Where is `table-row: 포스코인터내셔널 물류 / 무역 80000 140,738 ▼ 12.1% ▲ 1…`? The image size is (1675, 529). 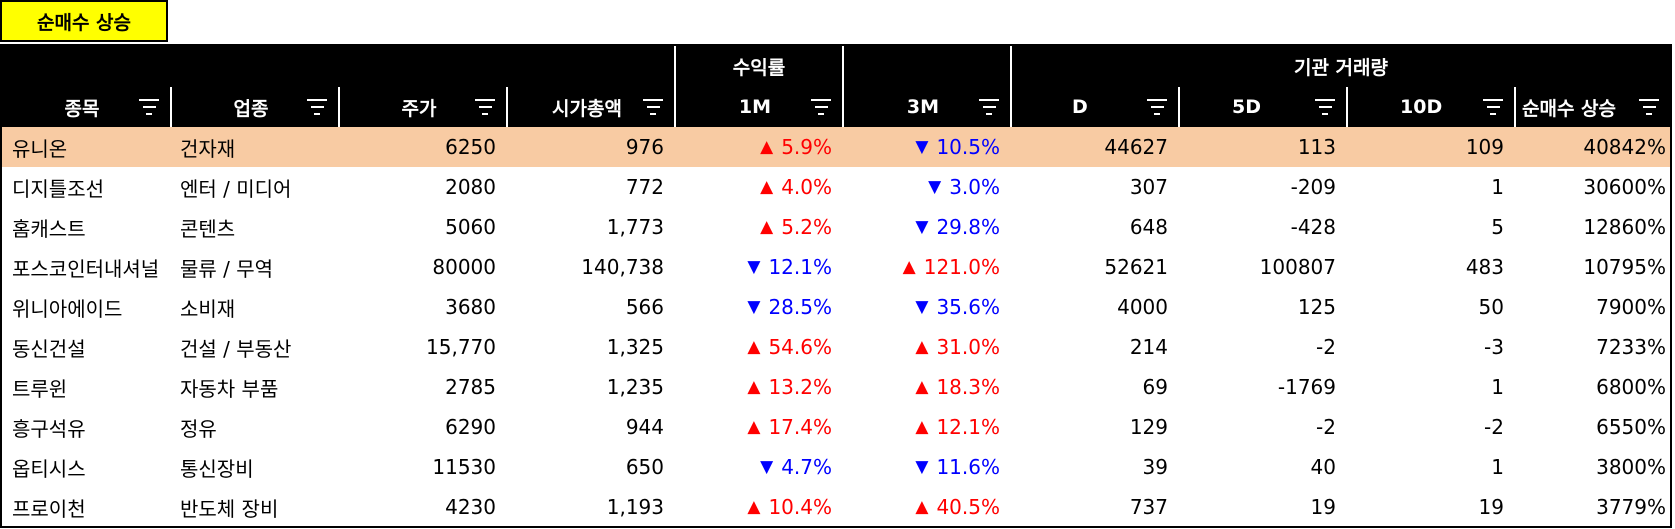
table-row: 포스코인터내셔널 물류 / 무역 80000 140,738 ▼ 12.1% ▲ 1… is located at coordinates (836, 267).